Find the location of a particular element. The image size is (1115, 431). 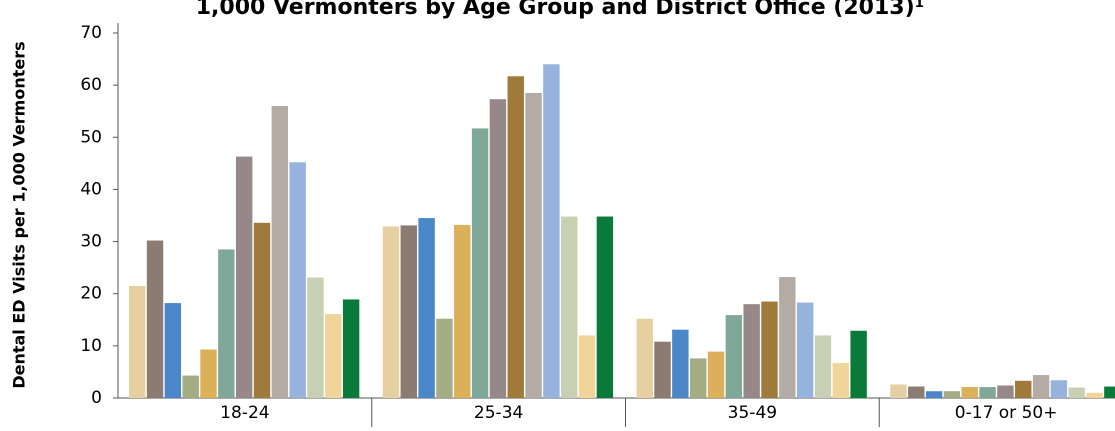

x-tick-label: 35-49 is located at coordinates (752, 413).